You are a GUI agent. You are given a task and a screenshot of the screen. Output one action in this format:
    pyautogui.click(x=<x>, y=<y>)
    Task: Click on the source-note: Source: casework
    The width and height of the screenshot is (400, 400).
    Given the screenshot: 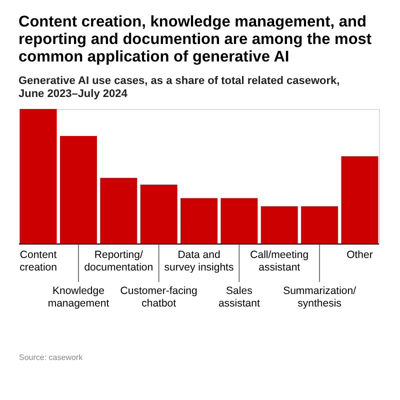 What is the action you would take?
    pyautogui.click(x=51, y=357)
    